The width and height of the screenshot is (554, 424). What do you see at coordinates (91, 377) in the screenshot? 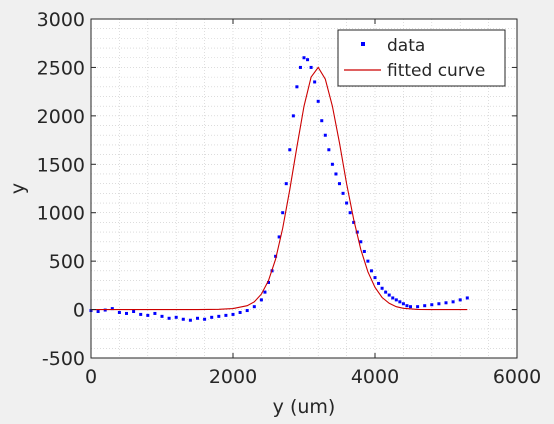
I see `x-tick-label: 0` at bounding box center [91, 377].